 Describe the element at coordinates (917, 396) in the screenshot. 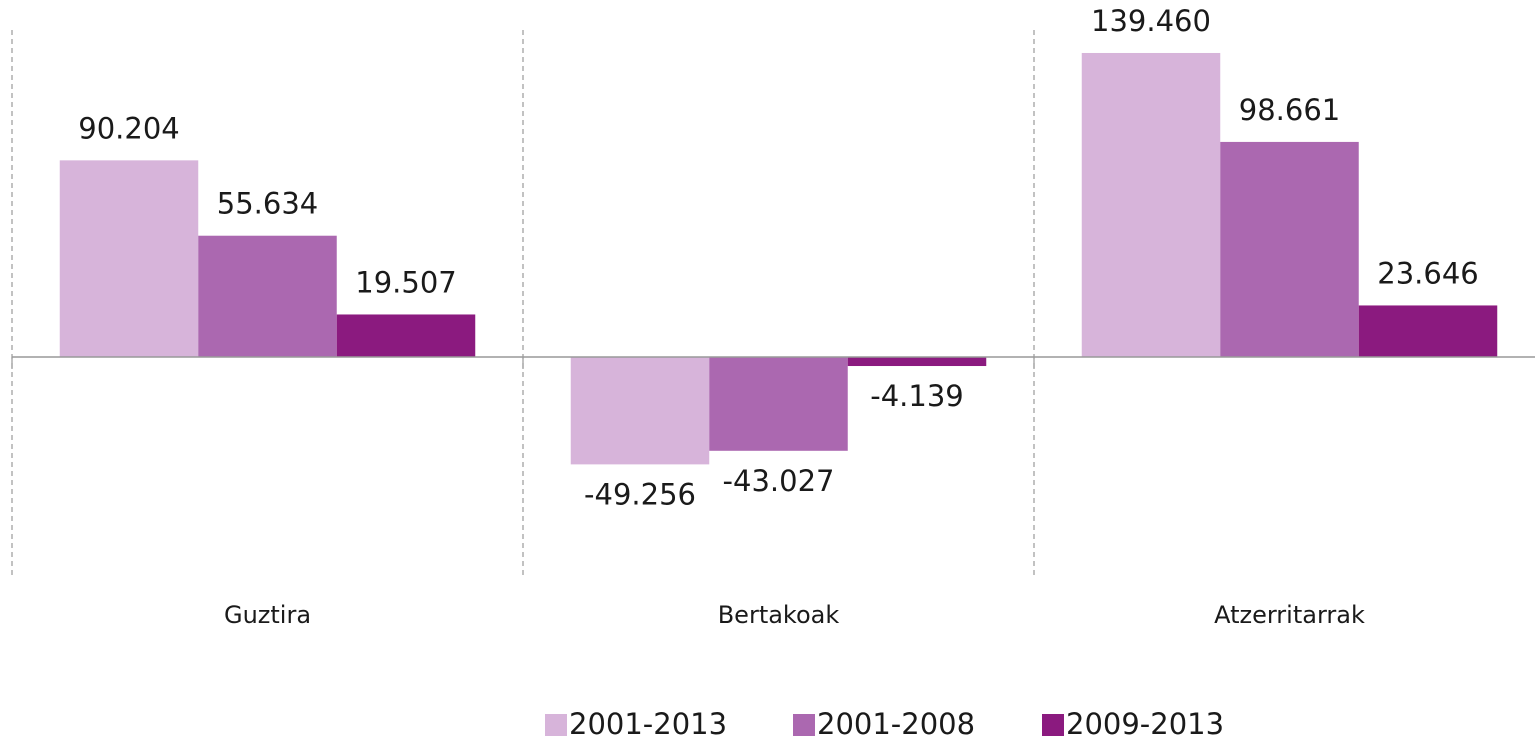

I see `value-label: -4.139` at that location.